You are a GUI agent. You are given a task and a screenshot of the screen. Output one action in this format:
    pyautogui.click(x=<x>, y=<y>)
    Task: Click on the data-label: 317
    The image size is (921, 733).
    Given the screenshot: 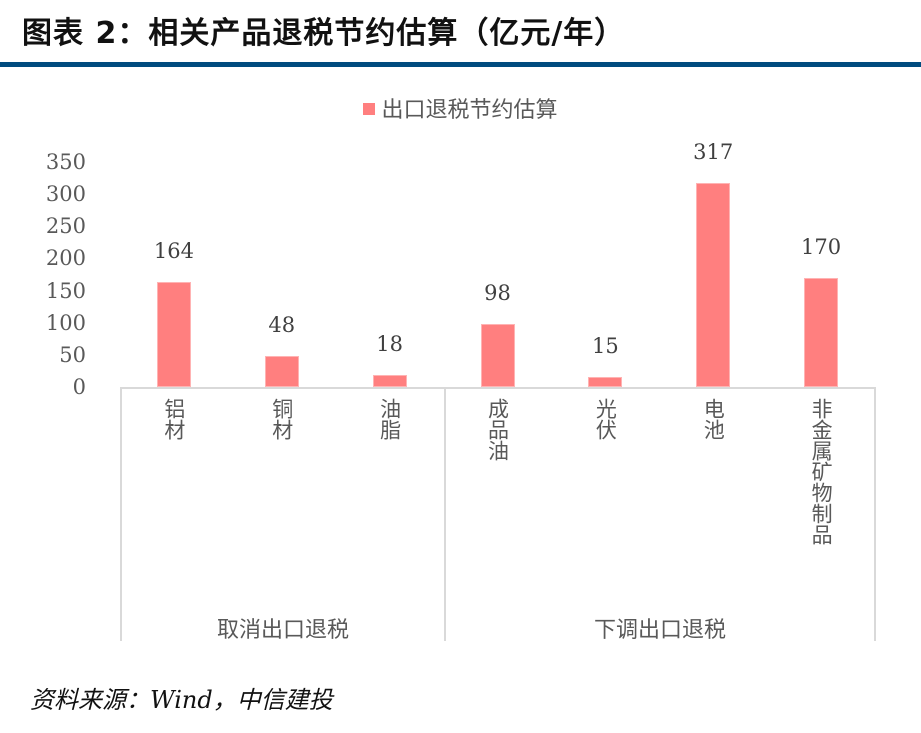 What is the action you would take?
    pyautogui.click(x=713, y=152)
    